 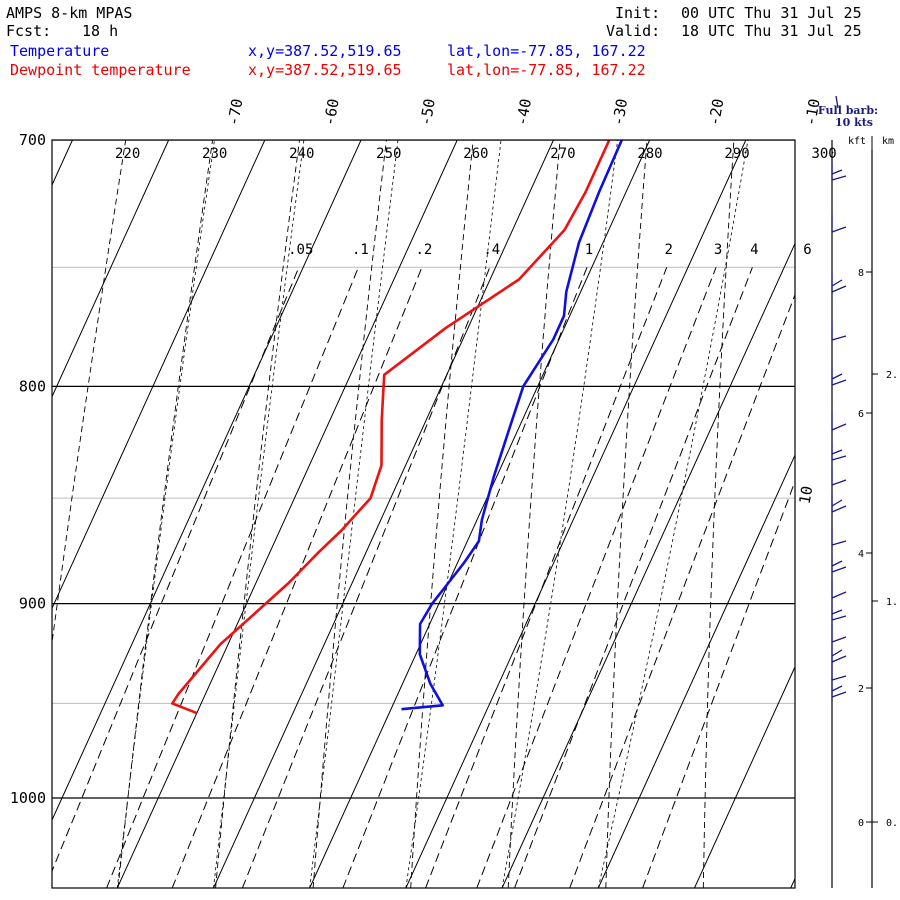 I want to click on km-axis-label: km, so click(x=888, y=141).